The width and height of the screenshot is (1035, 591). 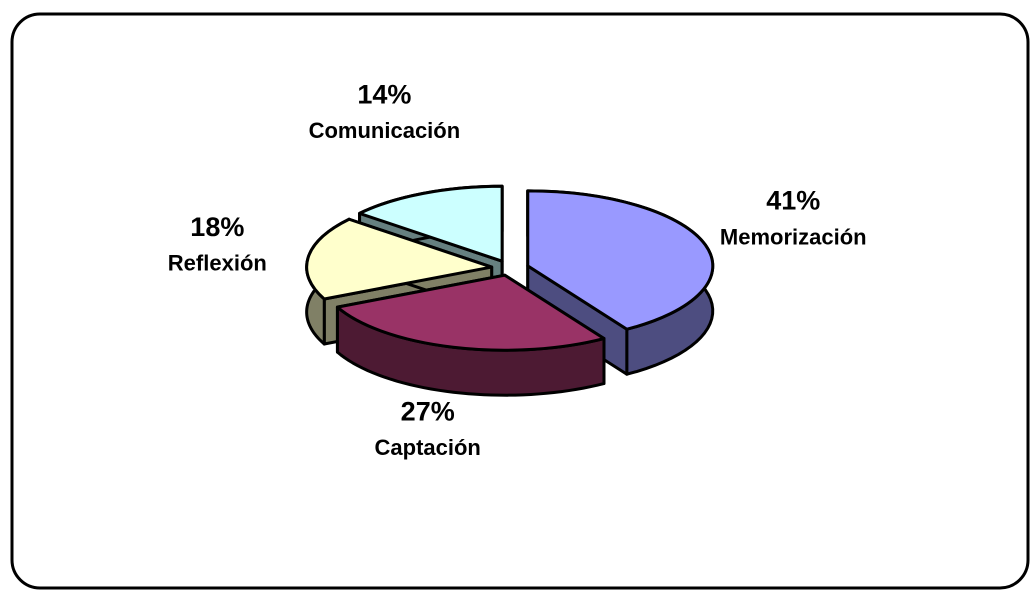 I want to click on data-label: 27%, so click(x=428, y=411).